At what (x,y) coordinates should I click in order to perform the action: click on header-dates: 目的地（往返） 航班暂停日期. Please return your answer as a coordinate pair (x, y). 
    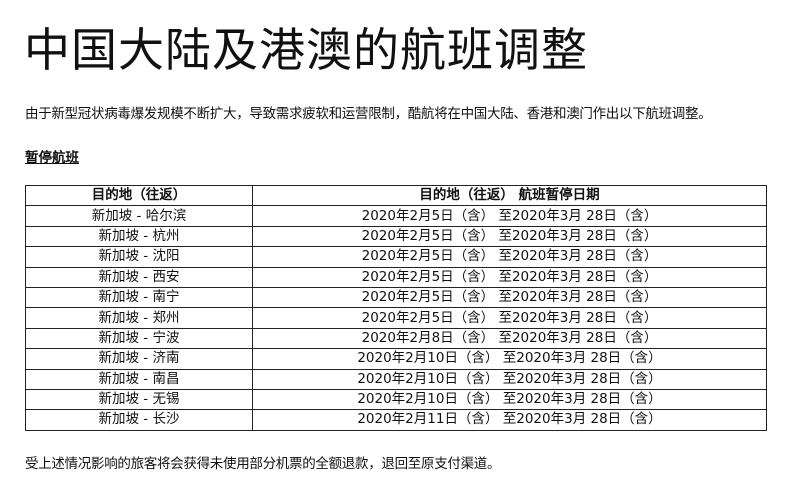
    Looking at the image, I should click on (509, 195).